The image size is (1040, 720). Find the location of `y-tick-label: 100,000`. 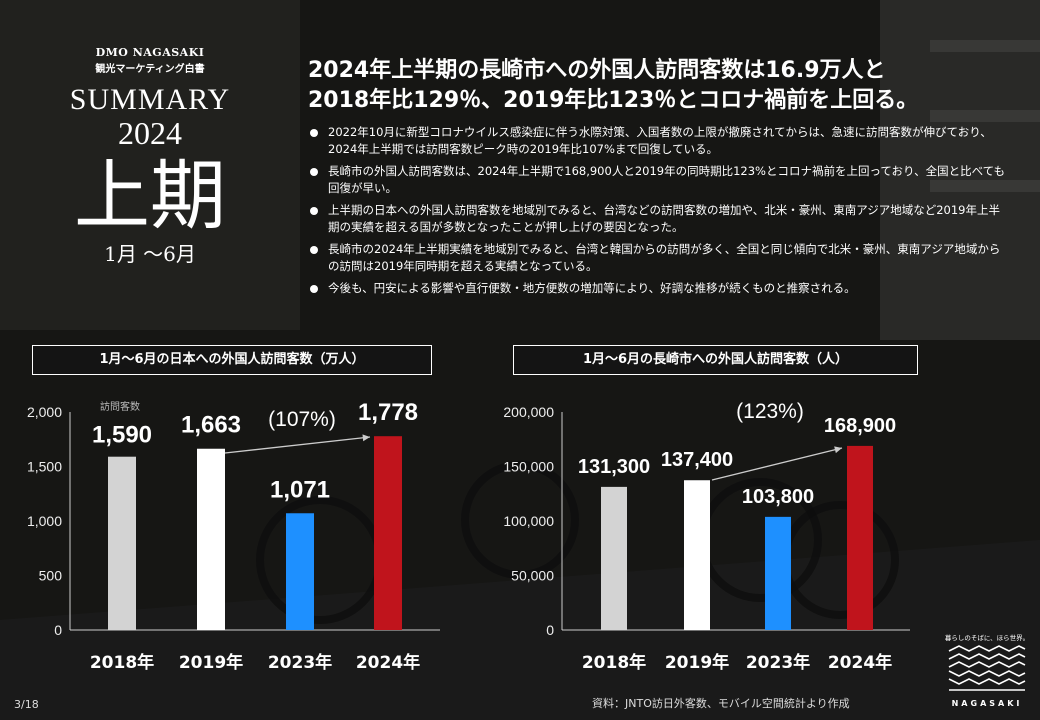

y-tick-label: 100,000 is located at coordinates (528, 521).